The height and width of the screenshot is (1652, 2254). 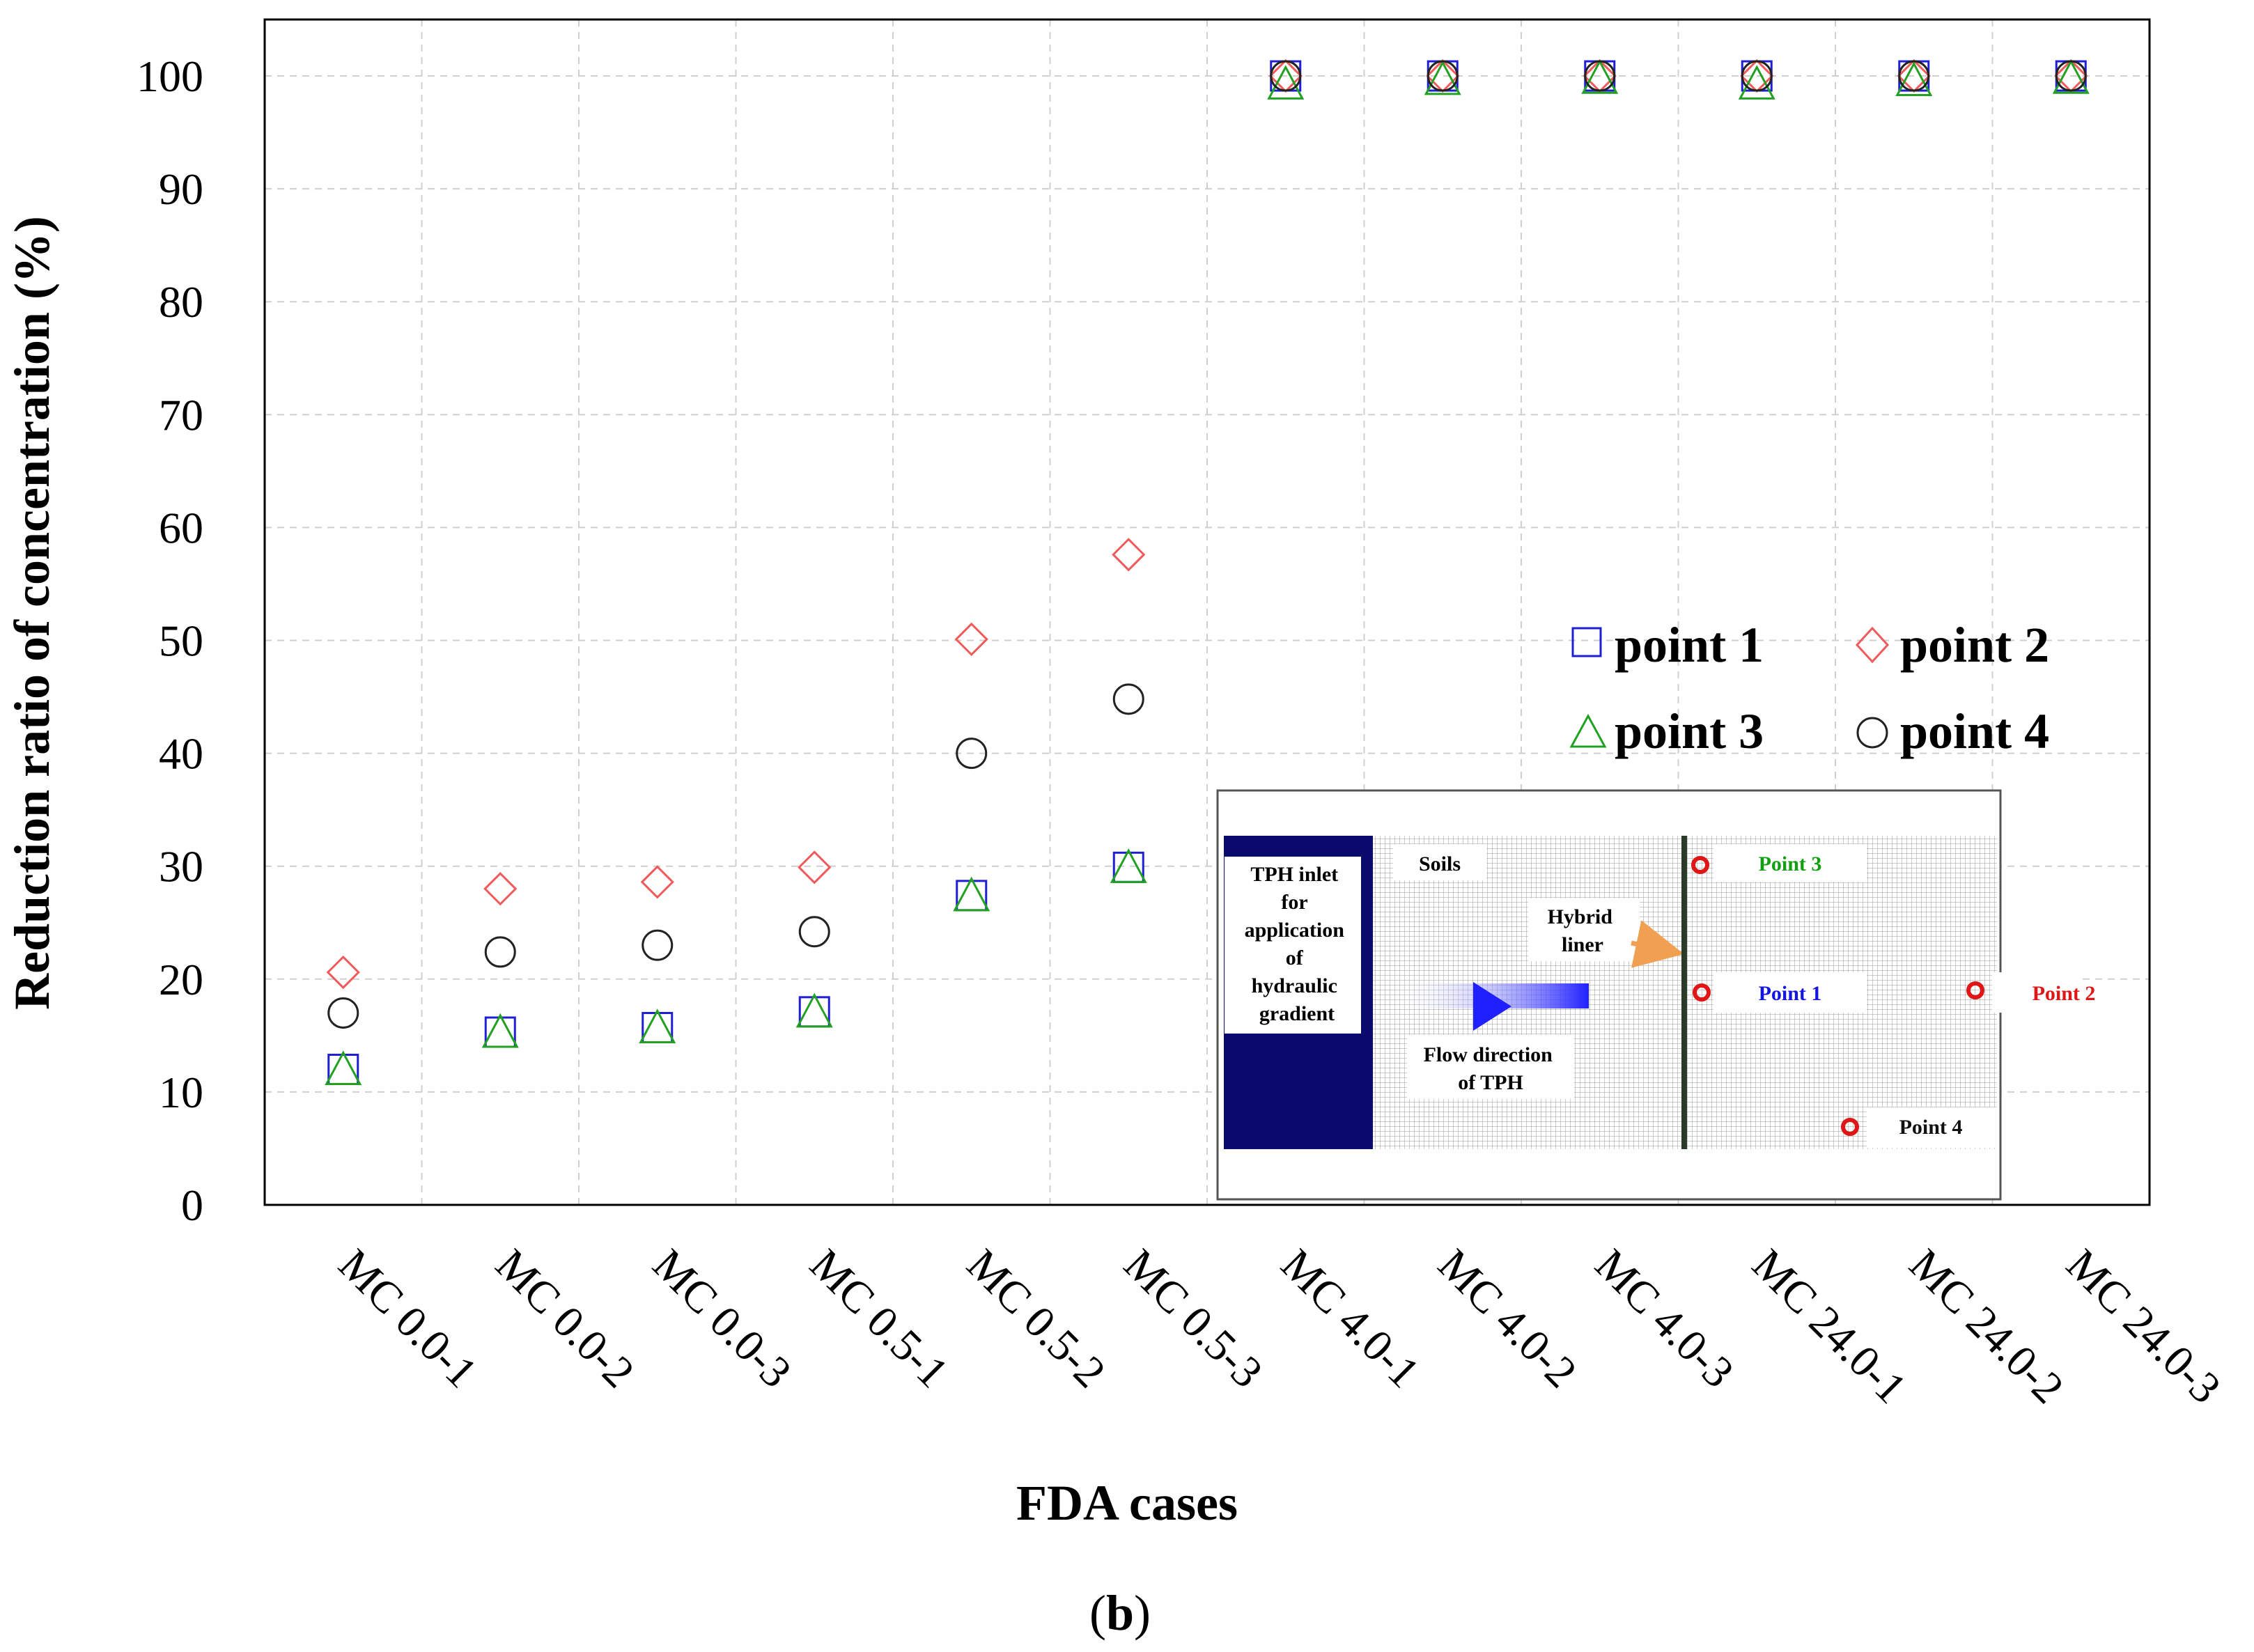 What do you see at coordinates (181, 641) in the screenshot?
I see `y-tick-label: 50` at bounding box center [181, 641].